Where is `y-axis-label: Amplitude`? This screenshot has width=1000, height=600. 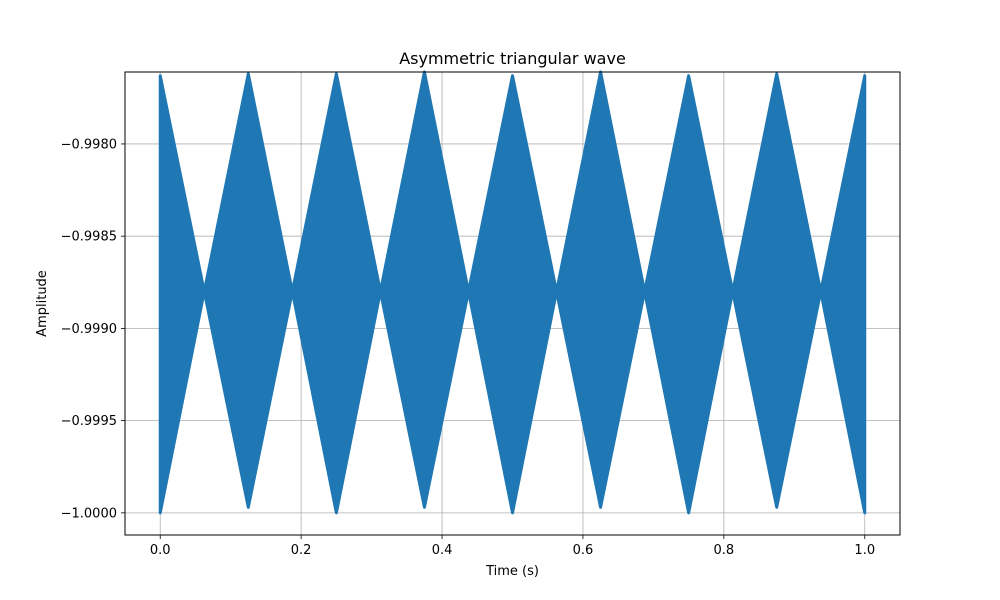
y-axis-label: Amplitude is located at coordinates (42, 303).